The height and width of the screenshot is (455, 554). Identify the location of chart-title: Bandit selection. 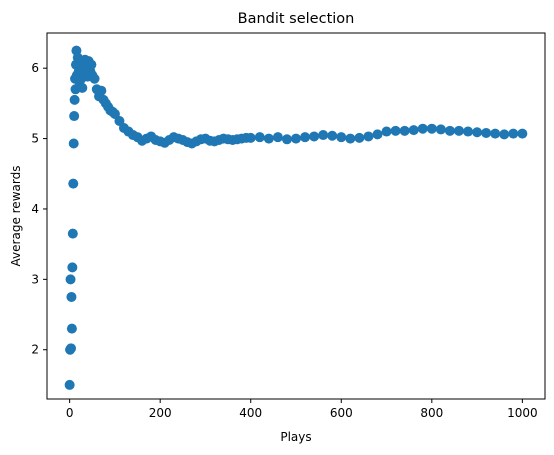
(296, 19).